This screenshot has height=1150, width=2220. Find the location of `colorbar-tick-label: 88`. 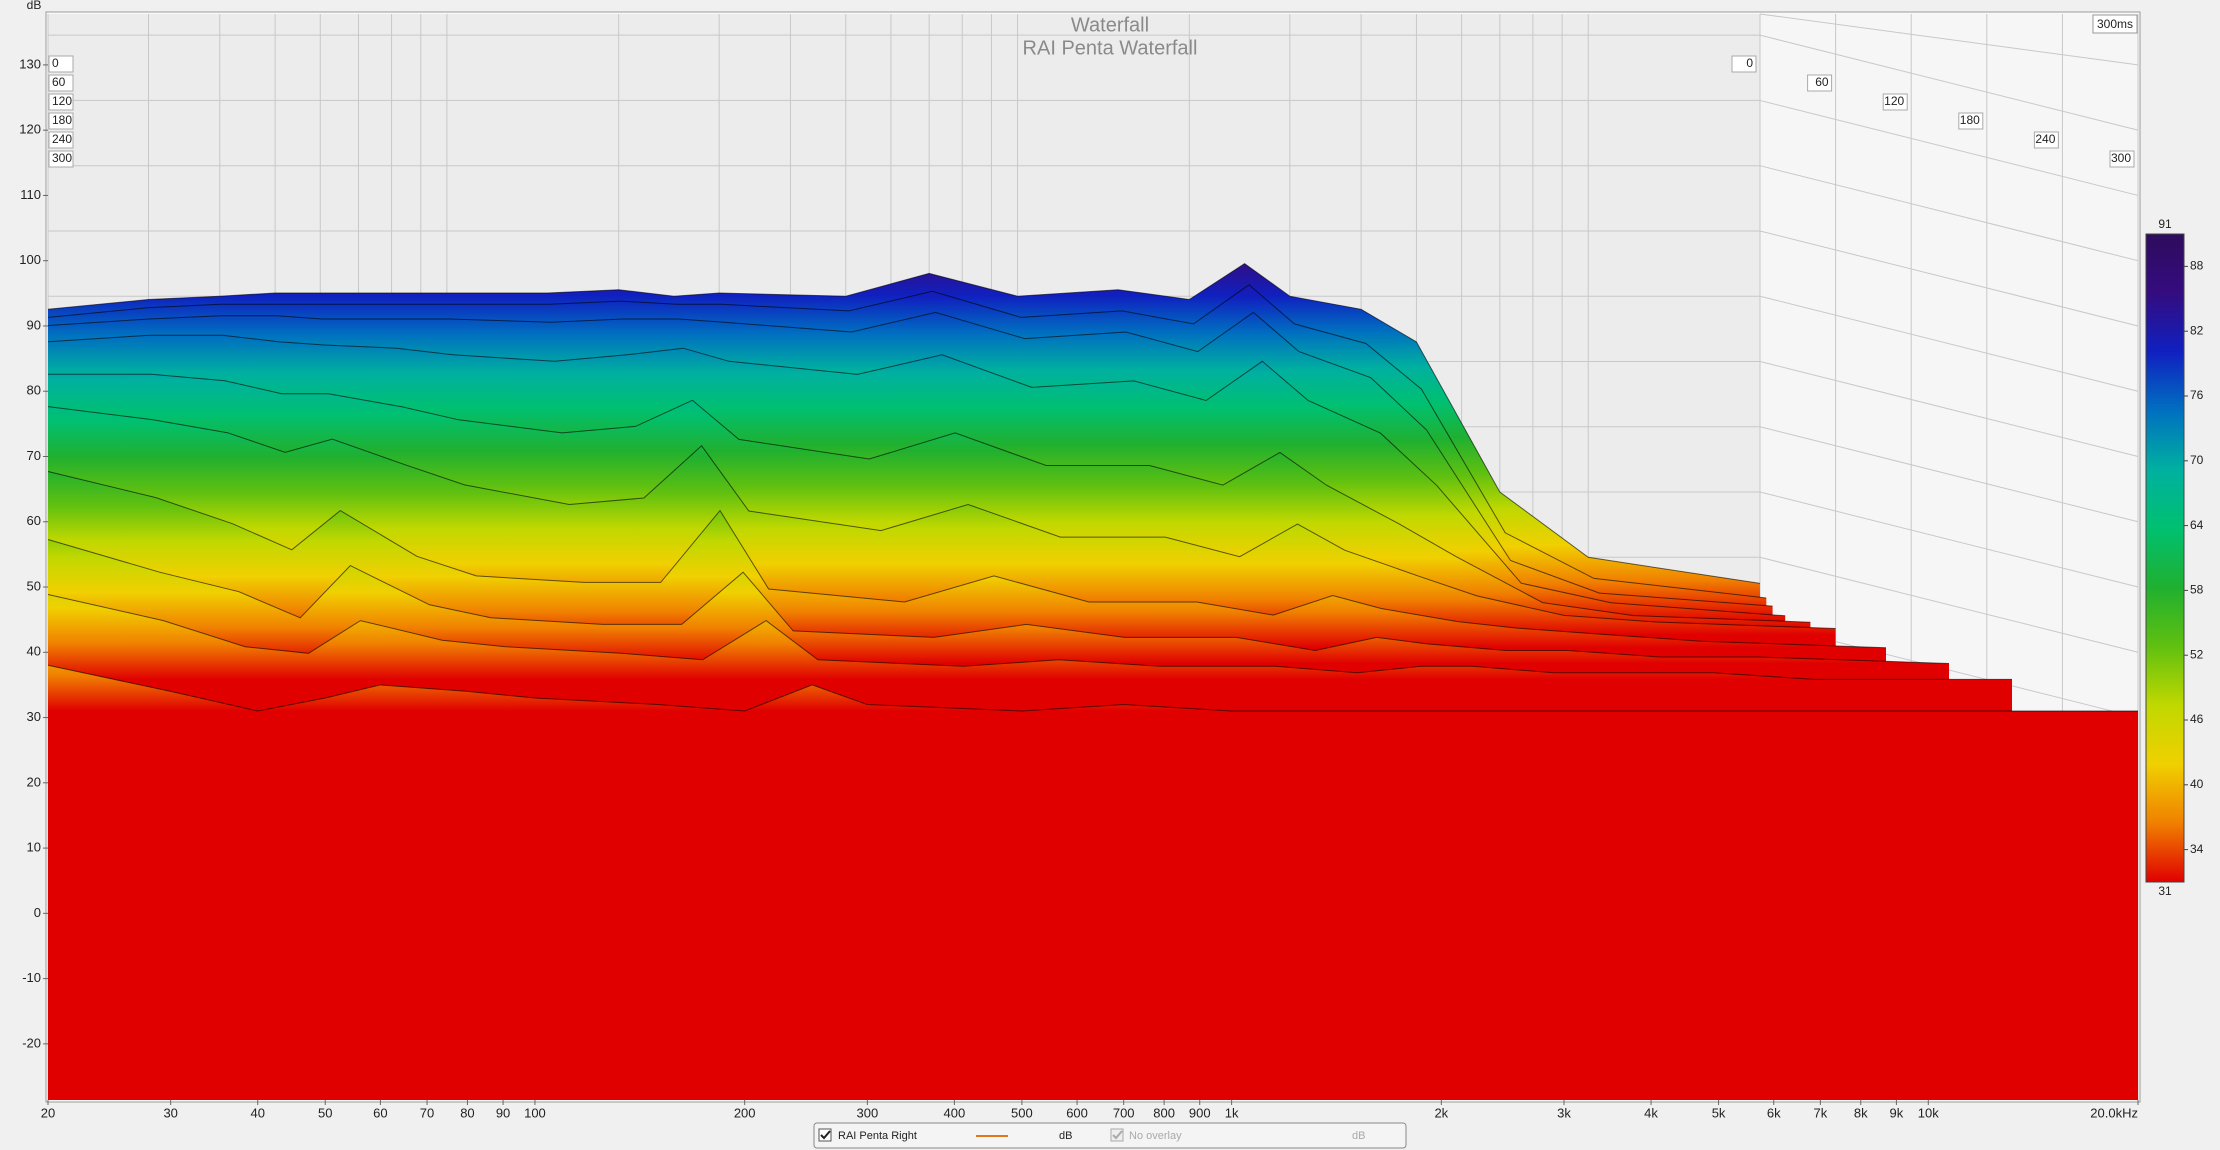

colorbar-tick-label: 88 is located at coordinates (2197, 266).